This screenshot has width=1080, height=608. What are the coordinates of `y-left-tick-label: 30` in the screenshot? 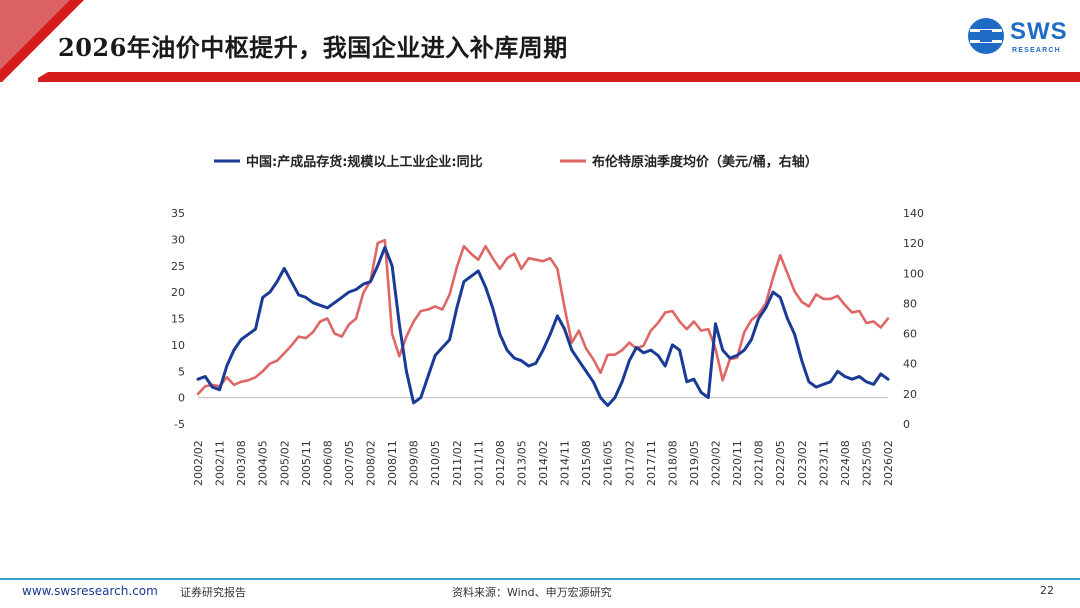 It's located at (178, 239).